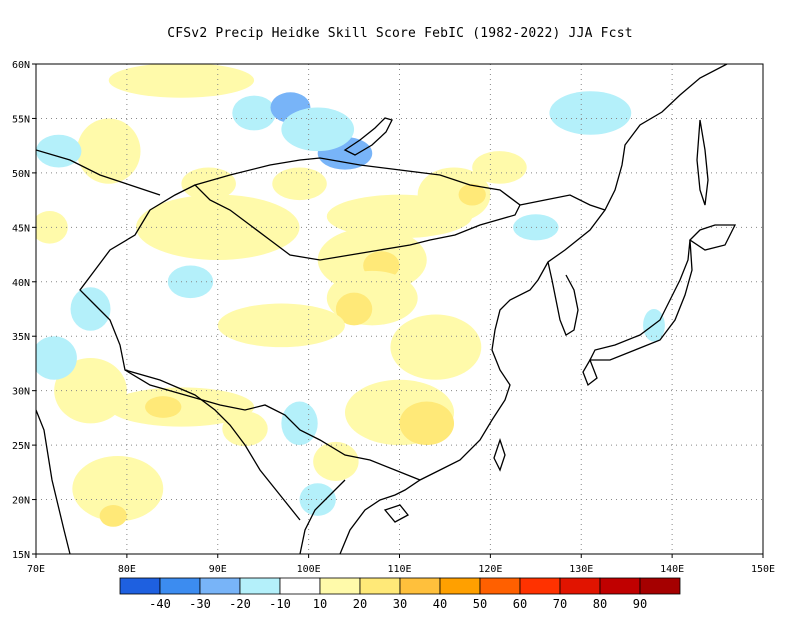 This screenshot has width=800, height=618. I want to click on colorbar-label-8: 50, so click(480, 604).